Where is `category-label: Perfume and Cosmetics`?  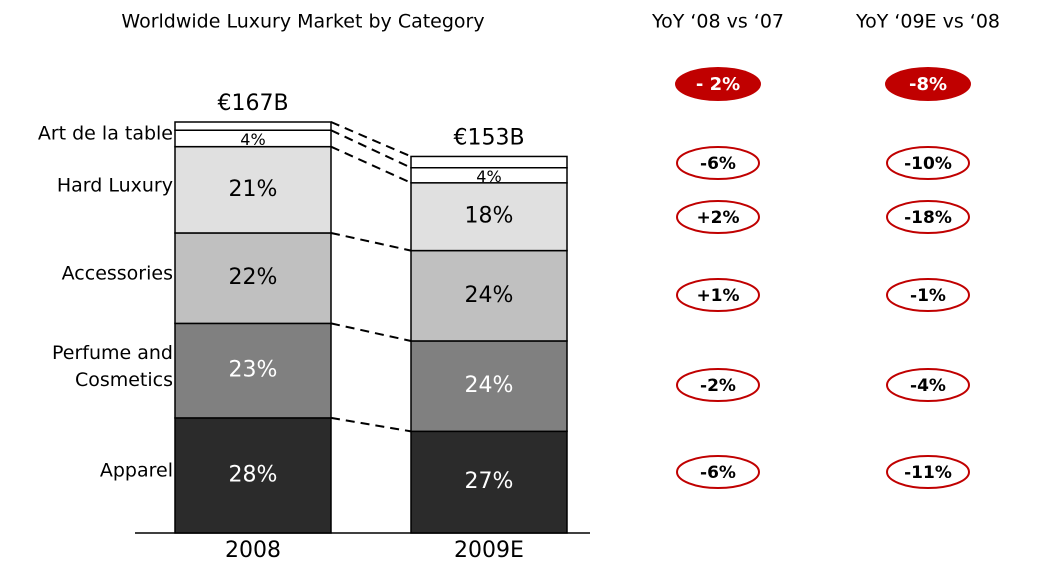 category-label: Perfume and Cosmetics is located at coordinates (112, 366).